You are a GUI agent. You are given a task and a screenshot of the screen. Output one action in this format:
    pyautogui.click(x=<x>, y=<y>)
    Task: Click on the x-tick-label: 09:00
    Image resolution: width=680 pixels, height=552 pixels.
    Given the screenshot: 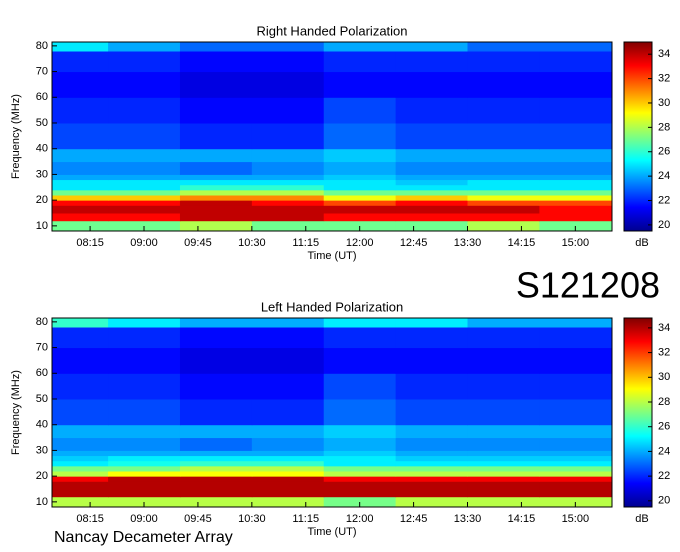 What is the action you would take?
    pyautogui.click(x=144, y=519)
    